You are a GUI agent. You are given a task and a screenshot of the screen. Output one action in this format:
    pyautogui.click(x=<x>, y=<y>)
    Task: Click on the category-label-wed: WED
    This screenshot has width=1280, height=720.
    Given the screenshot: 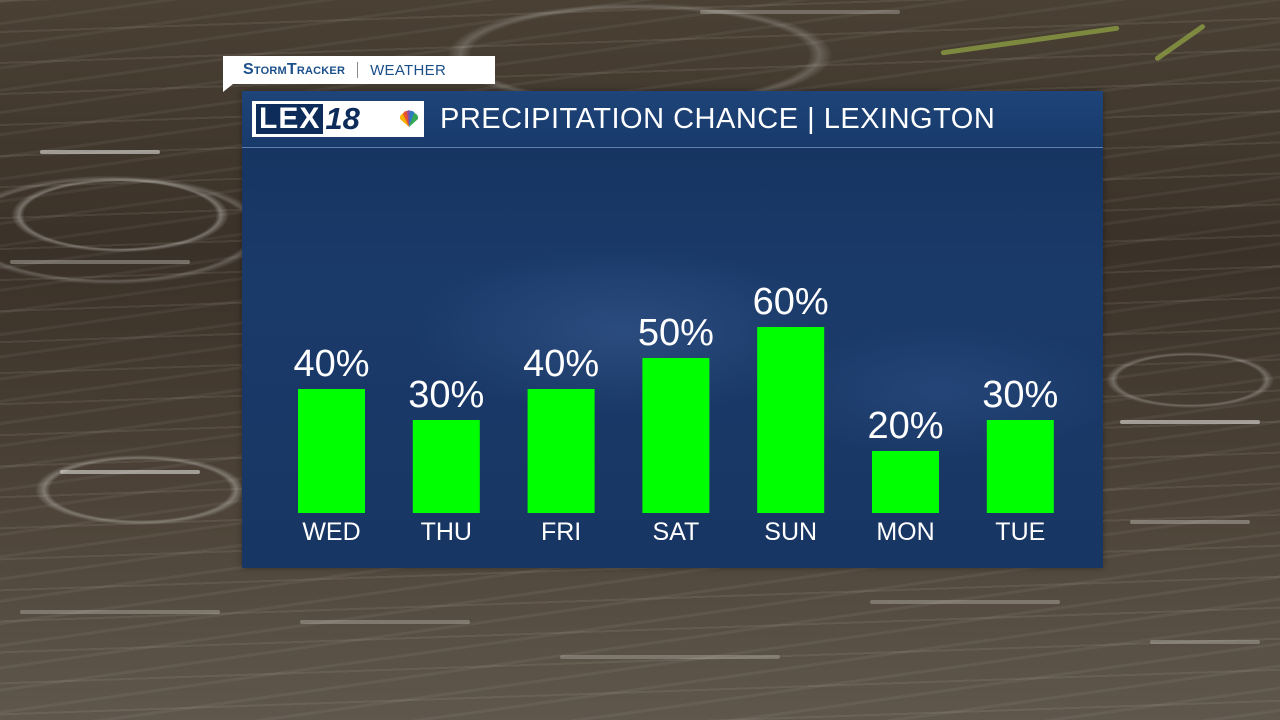 What is the action you would take?
    pyautogui.click(x=331, y=532)
    